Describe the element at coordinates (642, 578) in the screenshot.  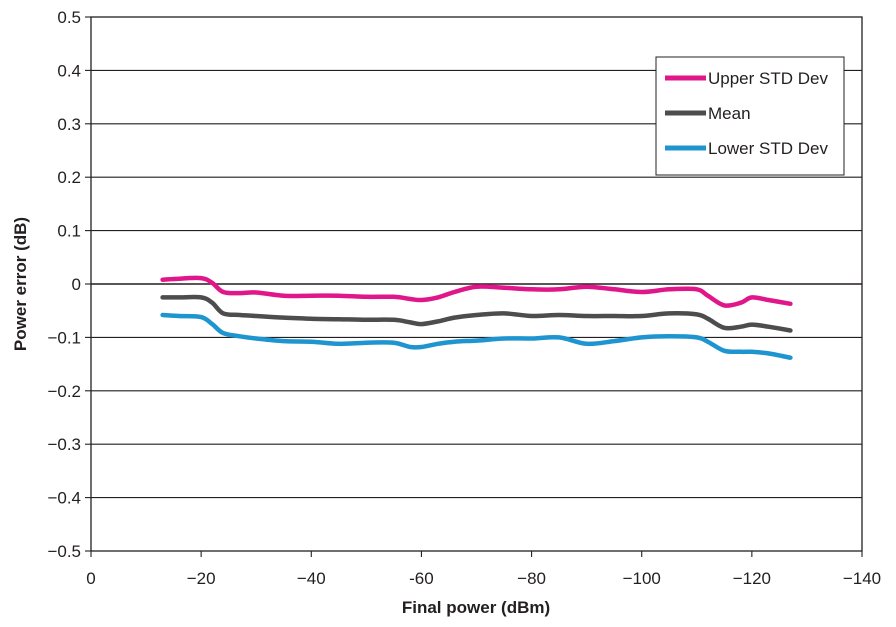
I see `x-tick-label: −100` at that location.